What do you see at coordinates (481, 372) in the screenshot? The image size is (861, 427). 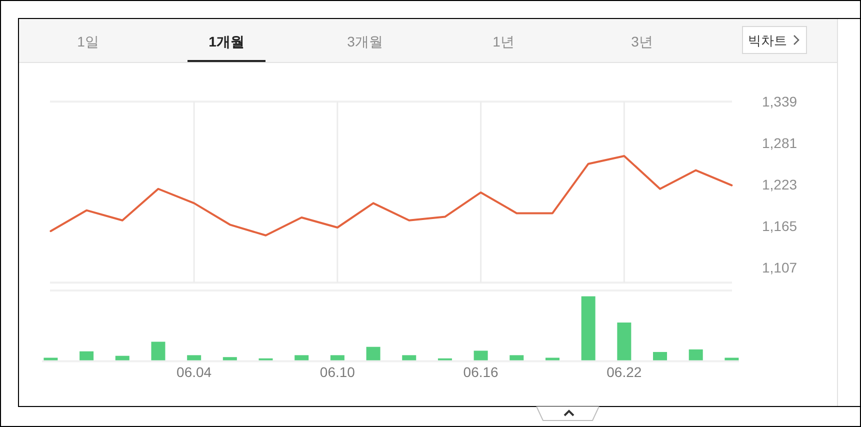 I see `x-tick-label: 06.16` at bounding box center [481, 372].